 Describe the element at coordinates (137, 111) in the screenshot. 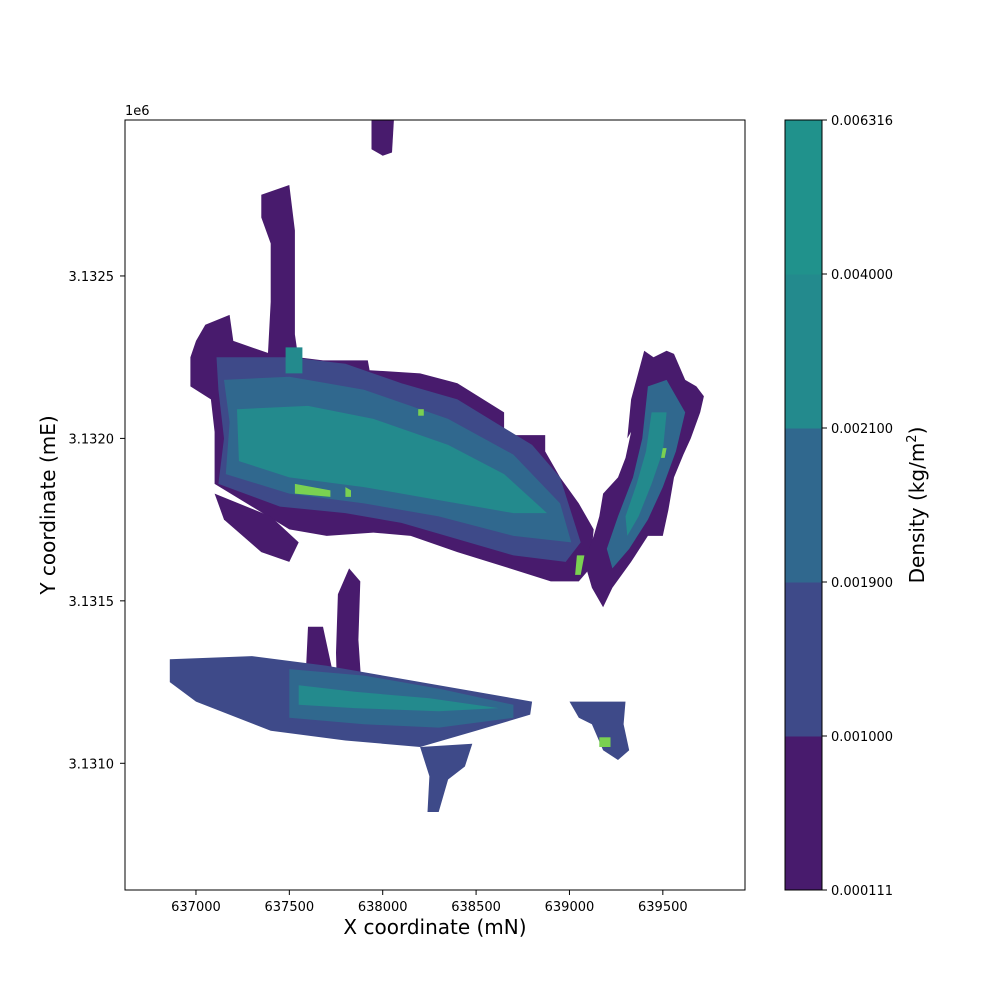

I see `y-offset-label: 1e6` at that location.